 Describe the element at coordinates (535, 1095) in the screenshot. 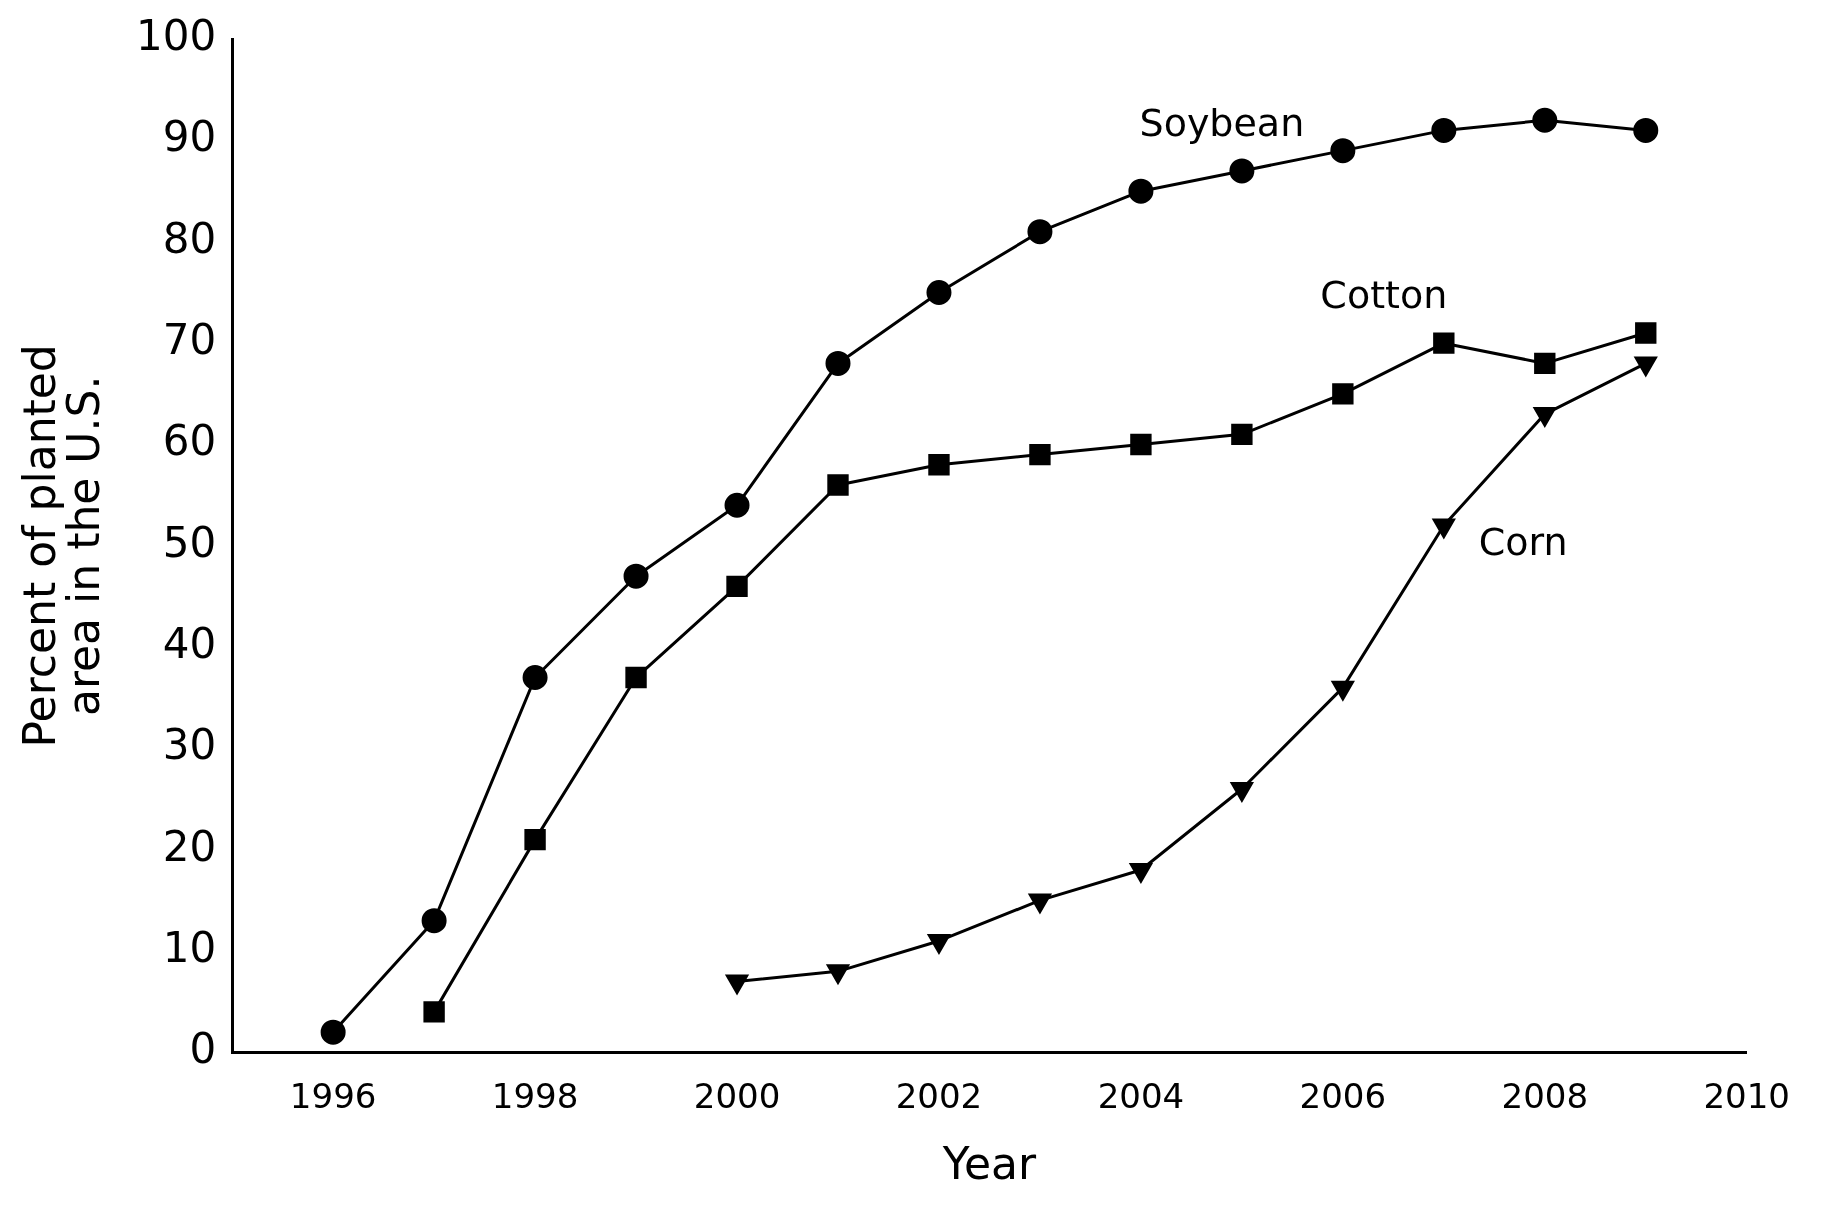

I see `x-tick-label: 1998` at that location.